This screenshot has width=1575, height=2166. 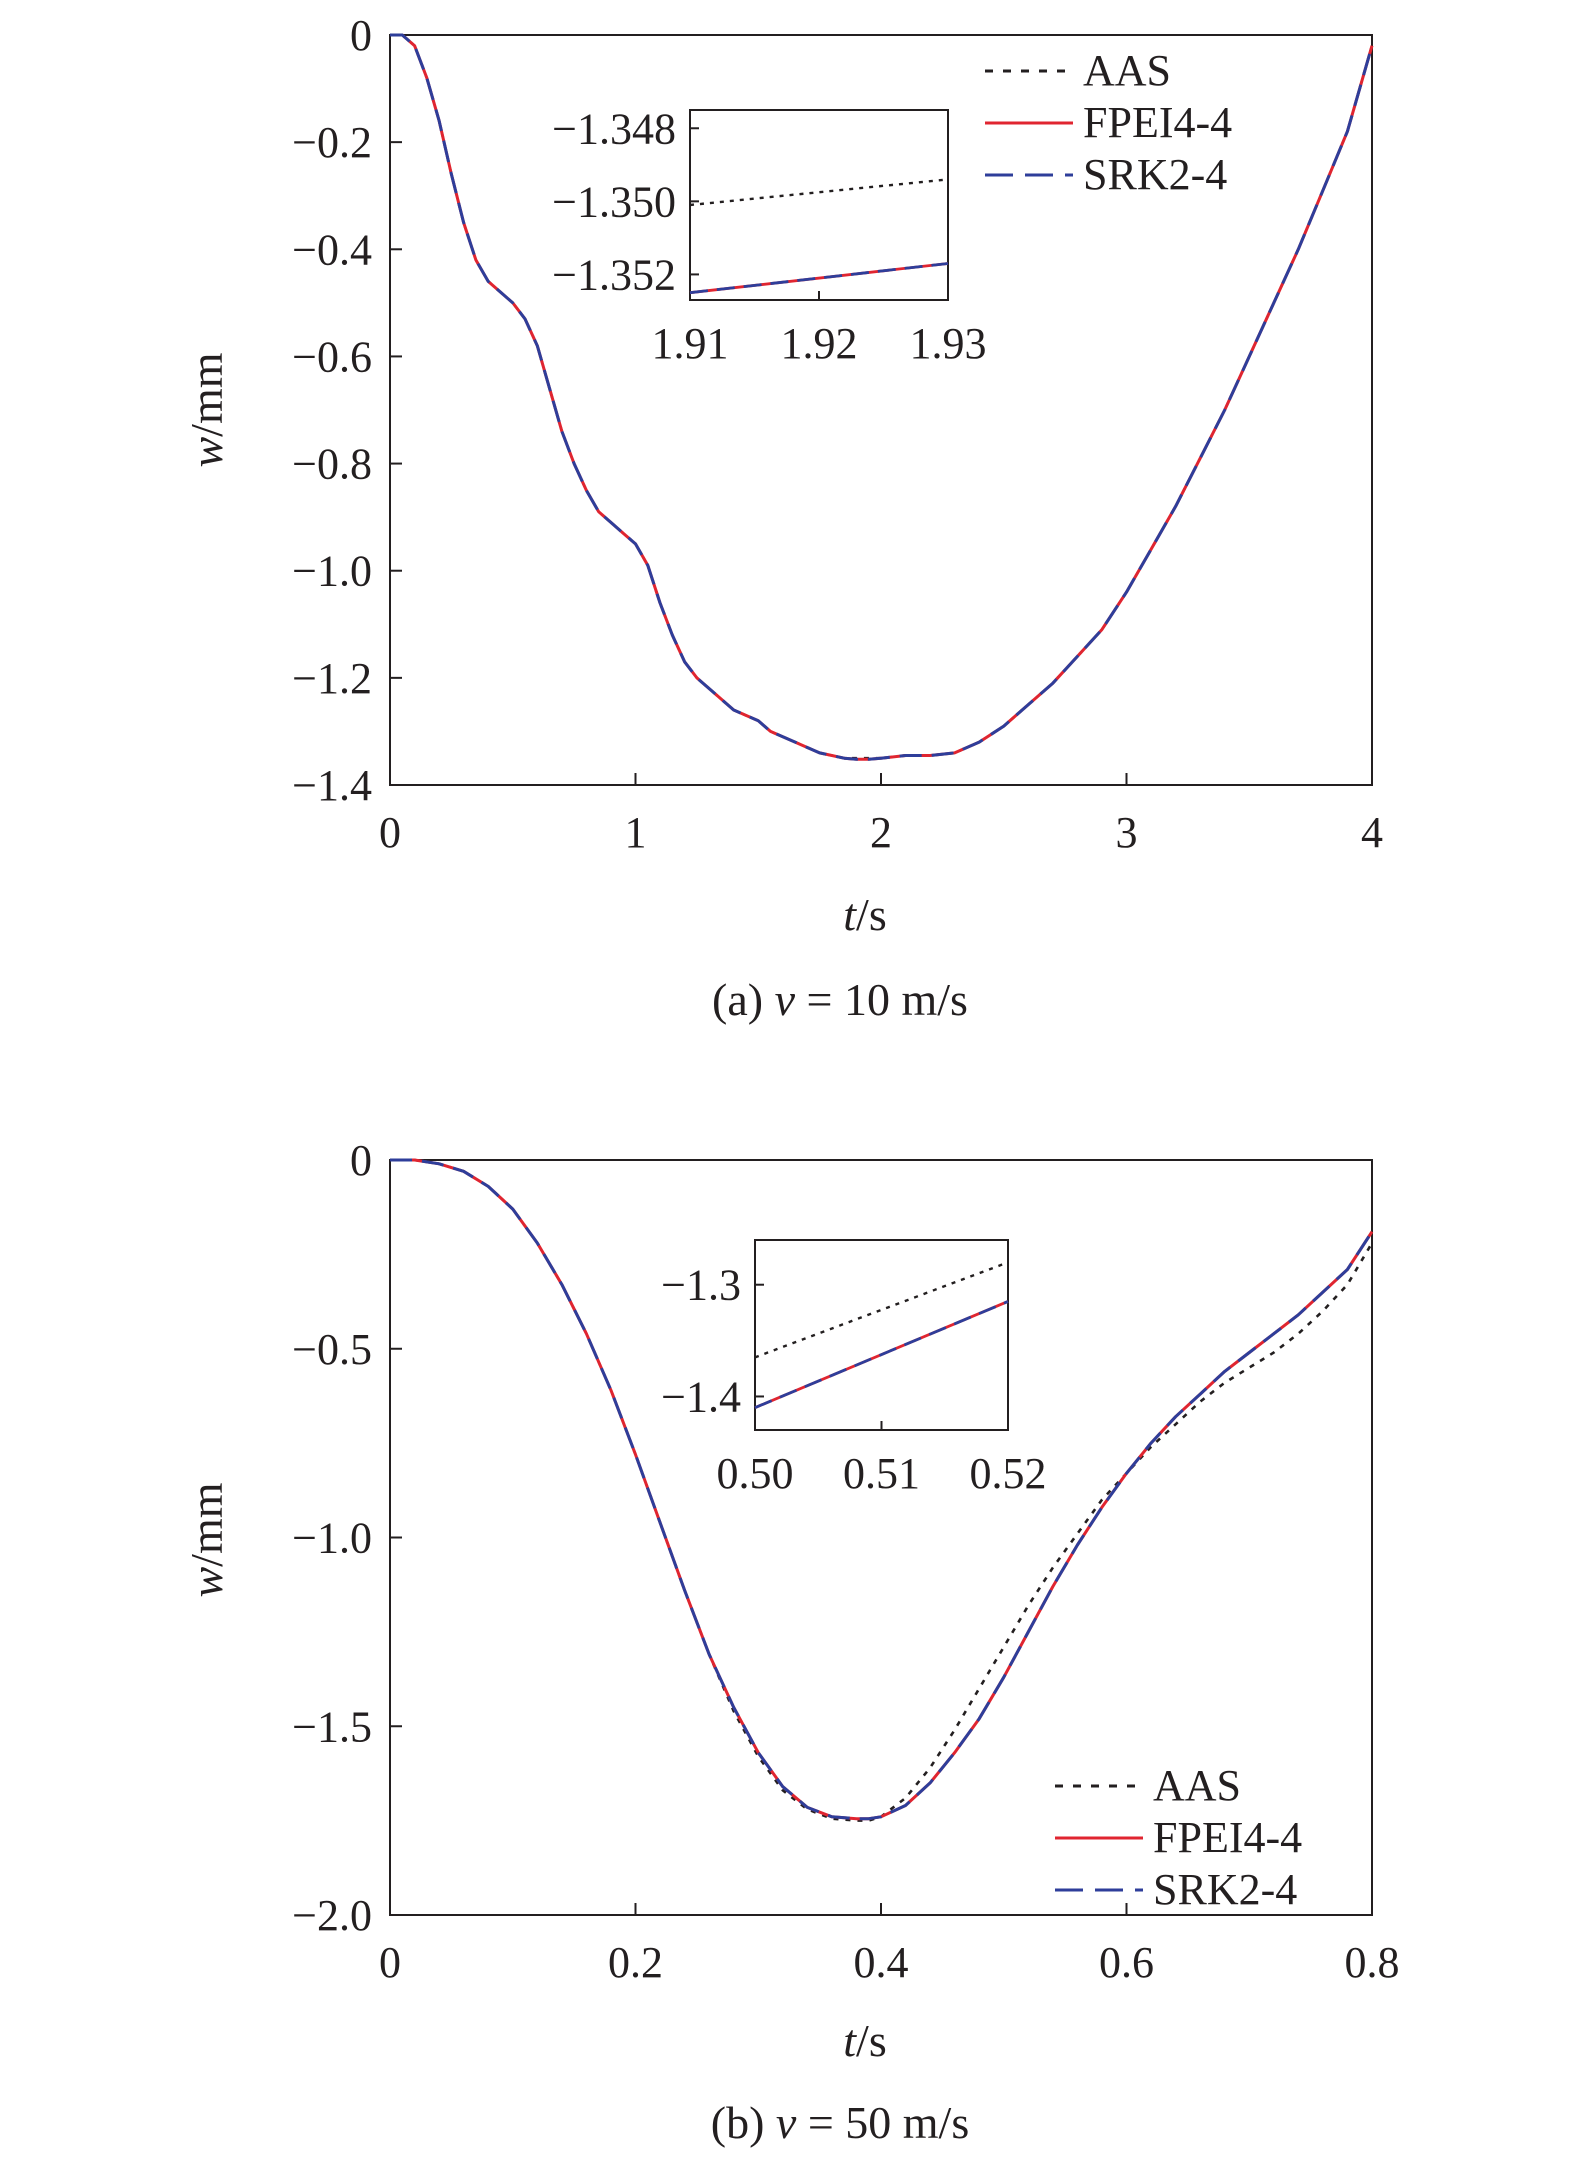 What do you see at coordinates (635, 1962) in the screenshot?
I see `x-tick-label: 0.2` at bounding box center [635, 1962].